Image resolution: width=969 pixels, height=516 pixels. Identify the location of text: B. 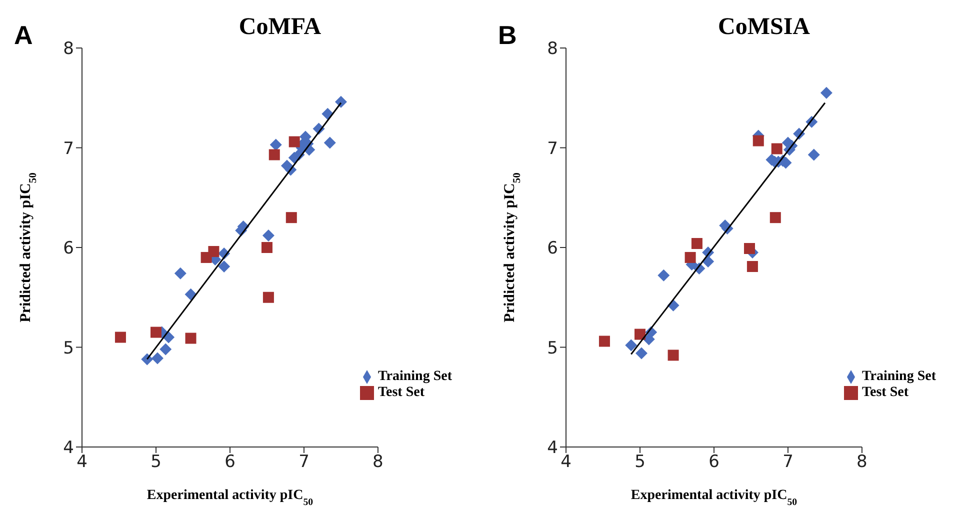
(507, 35).